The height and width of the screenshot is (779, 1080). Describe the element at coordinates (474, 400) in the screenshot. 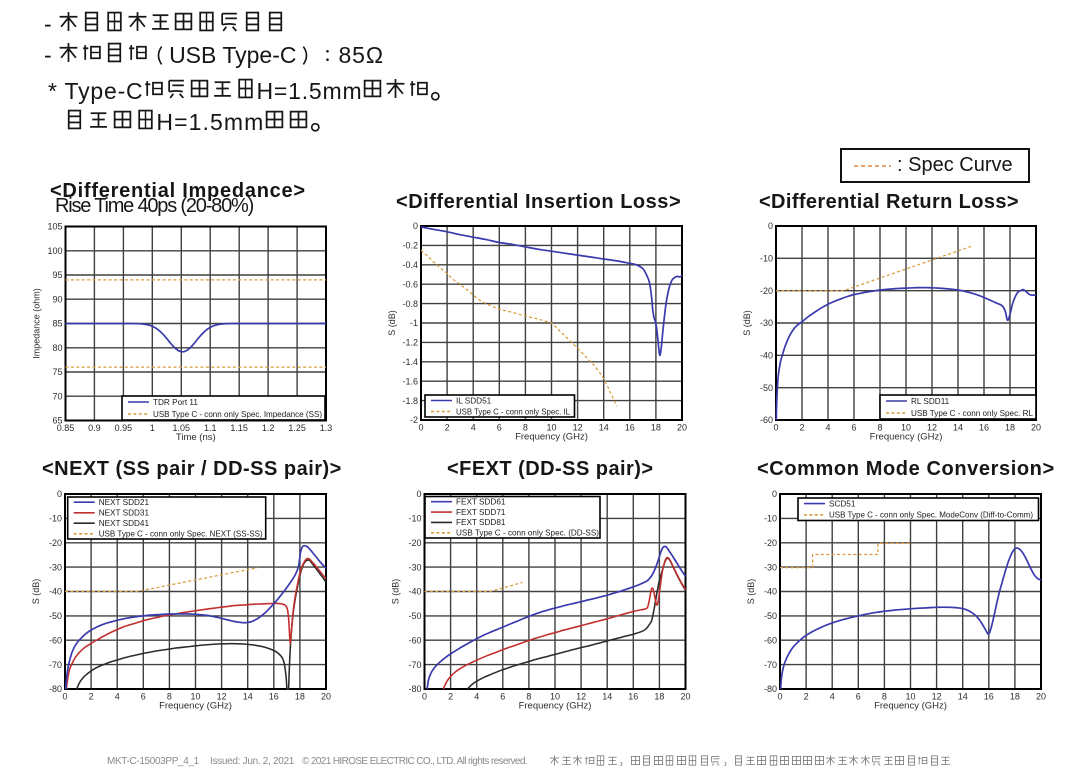

I see `svg-text: IL SDD51` at that location.